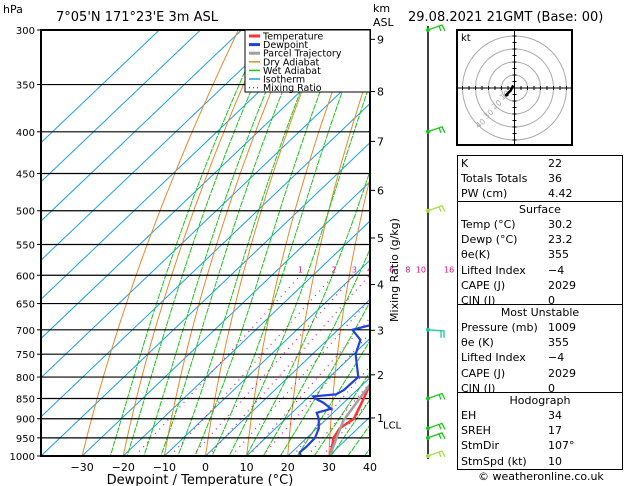 This screenshot has height=486, width=629. Describe the element at coordinates (541, 476) in the screenshot. I see `credit-link: © weatheronline.co.uk` at that location.